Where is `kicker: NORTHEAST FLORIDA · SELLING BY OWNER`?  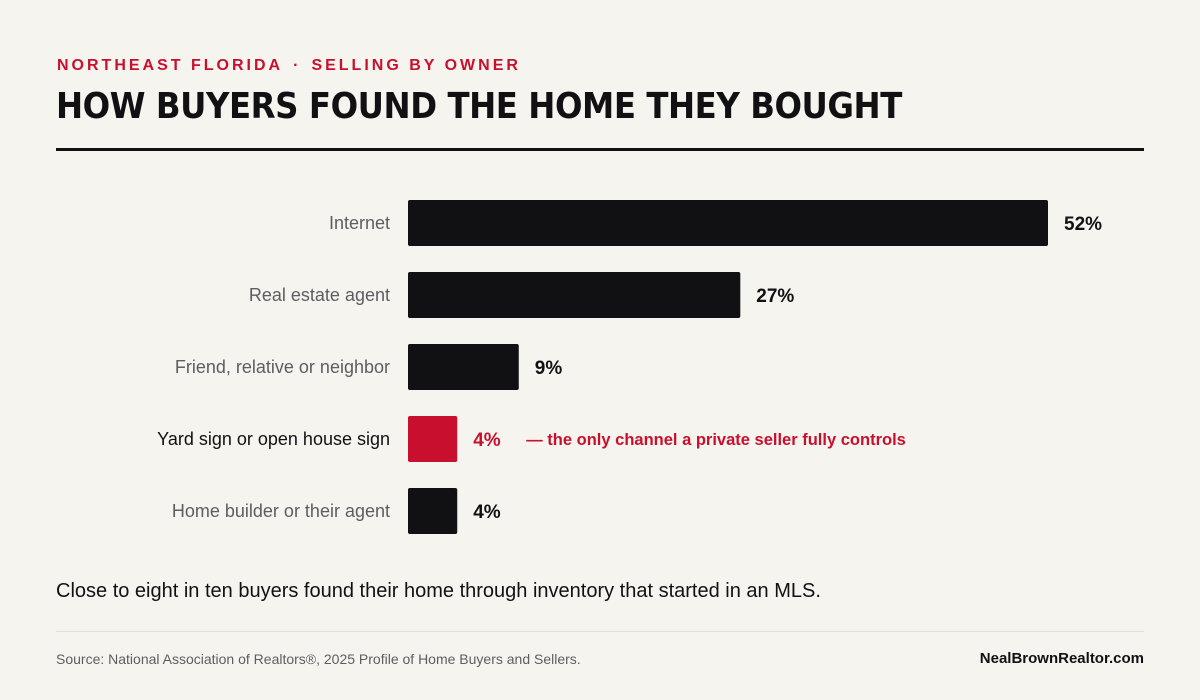
kicker: NORTHEAST FLORIDA · SELLING BY OWNER is located at coordinates (289, 66).